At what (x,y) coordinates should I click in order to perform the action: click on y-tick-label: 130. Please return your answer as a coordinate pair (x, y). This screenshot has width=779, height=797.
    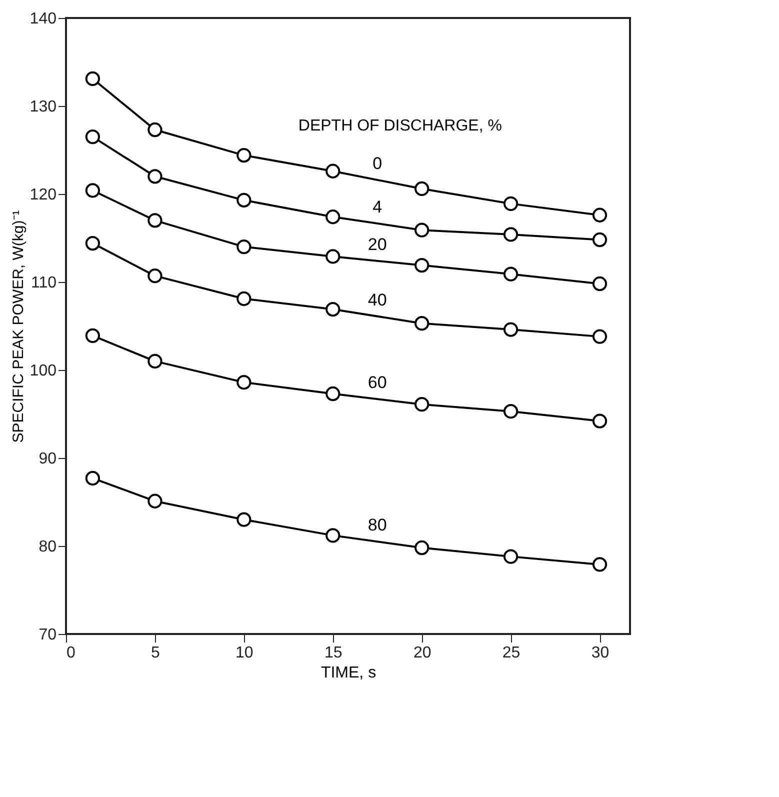
    Looking at the image, I should click on (43, 107).